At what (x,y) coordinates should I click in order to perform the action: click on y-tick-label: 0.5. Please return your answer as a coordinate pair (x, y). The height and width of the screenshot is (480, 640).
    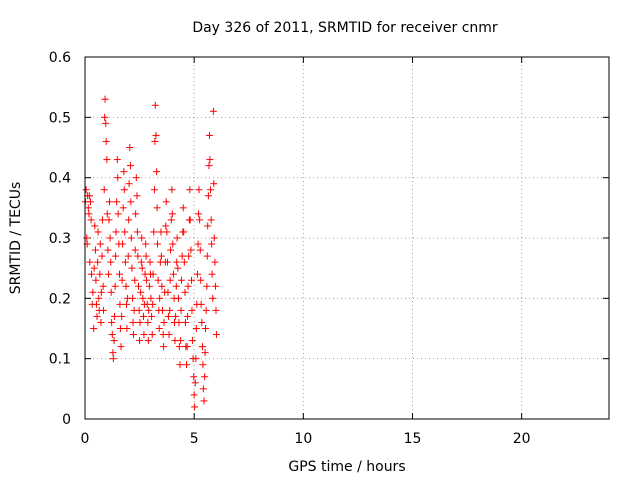
    Looking at the image, I should click on (60, 118).